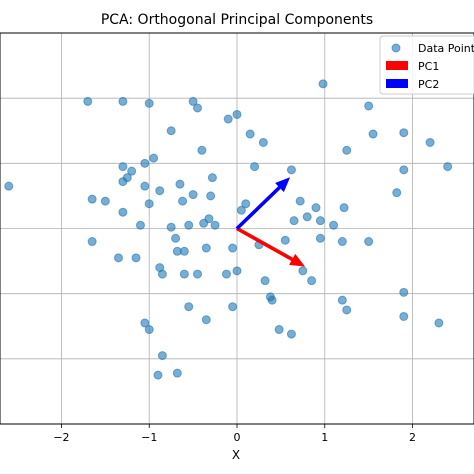 The width and height of the screenshot is (474, 474). Describe the element at coordinates (236, 455) in the screenshot. I see `x-axis-label: X` at that location.